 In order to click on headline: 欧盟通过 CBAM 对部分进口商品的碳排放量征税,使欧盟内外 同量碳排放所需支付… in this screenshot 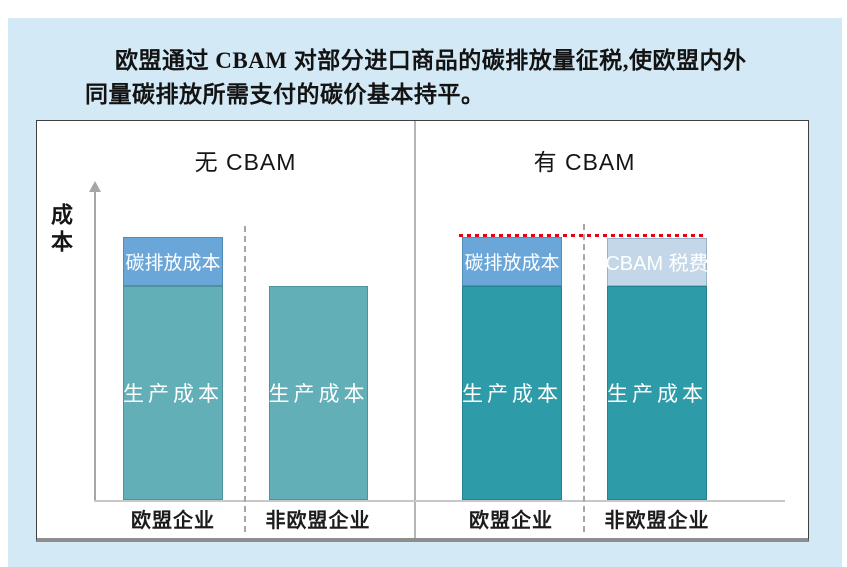, I will do `click(430, 78)`.